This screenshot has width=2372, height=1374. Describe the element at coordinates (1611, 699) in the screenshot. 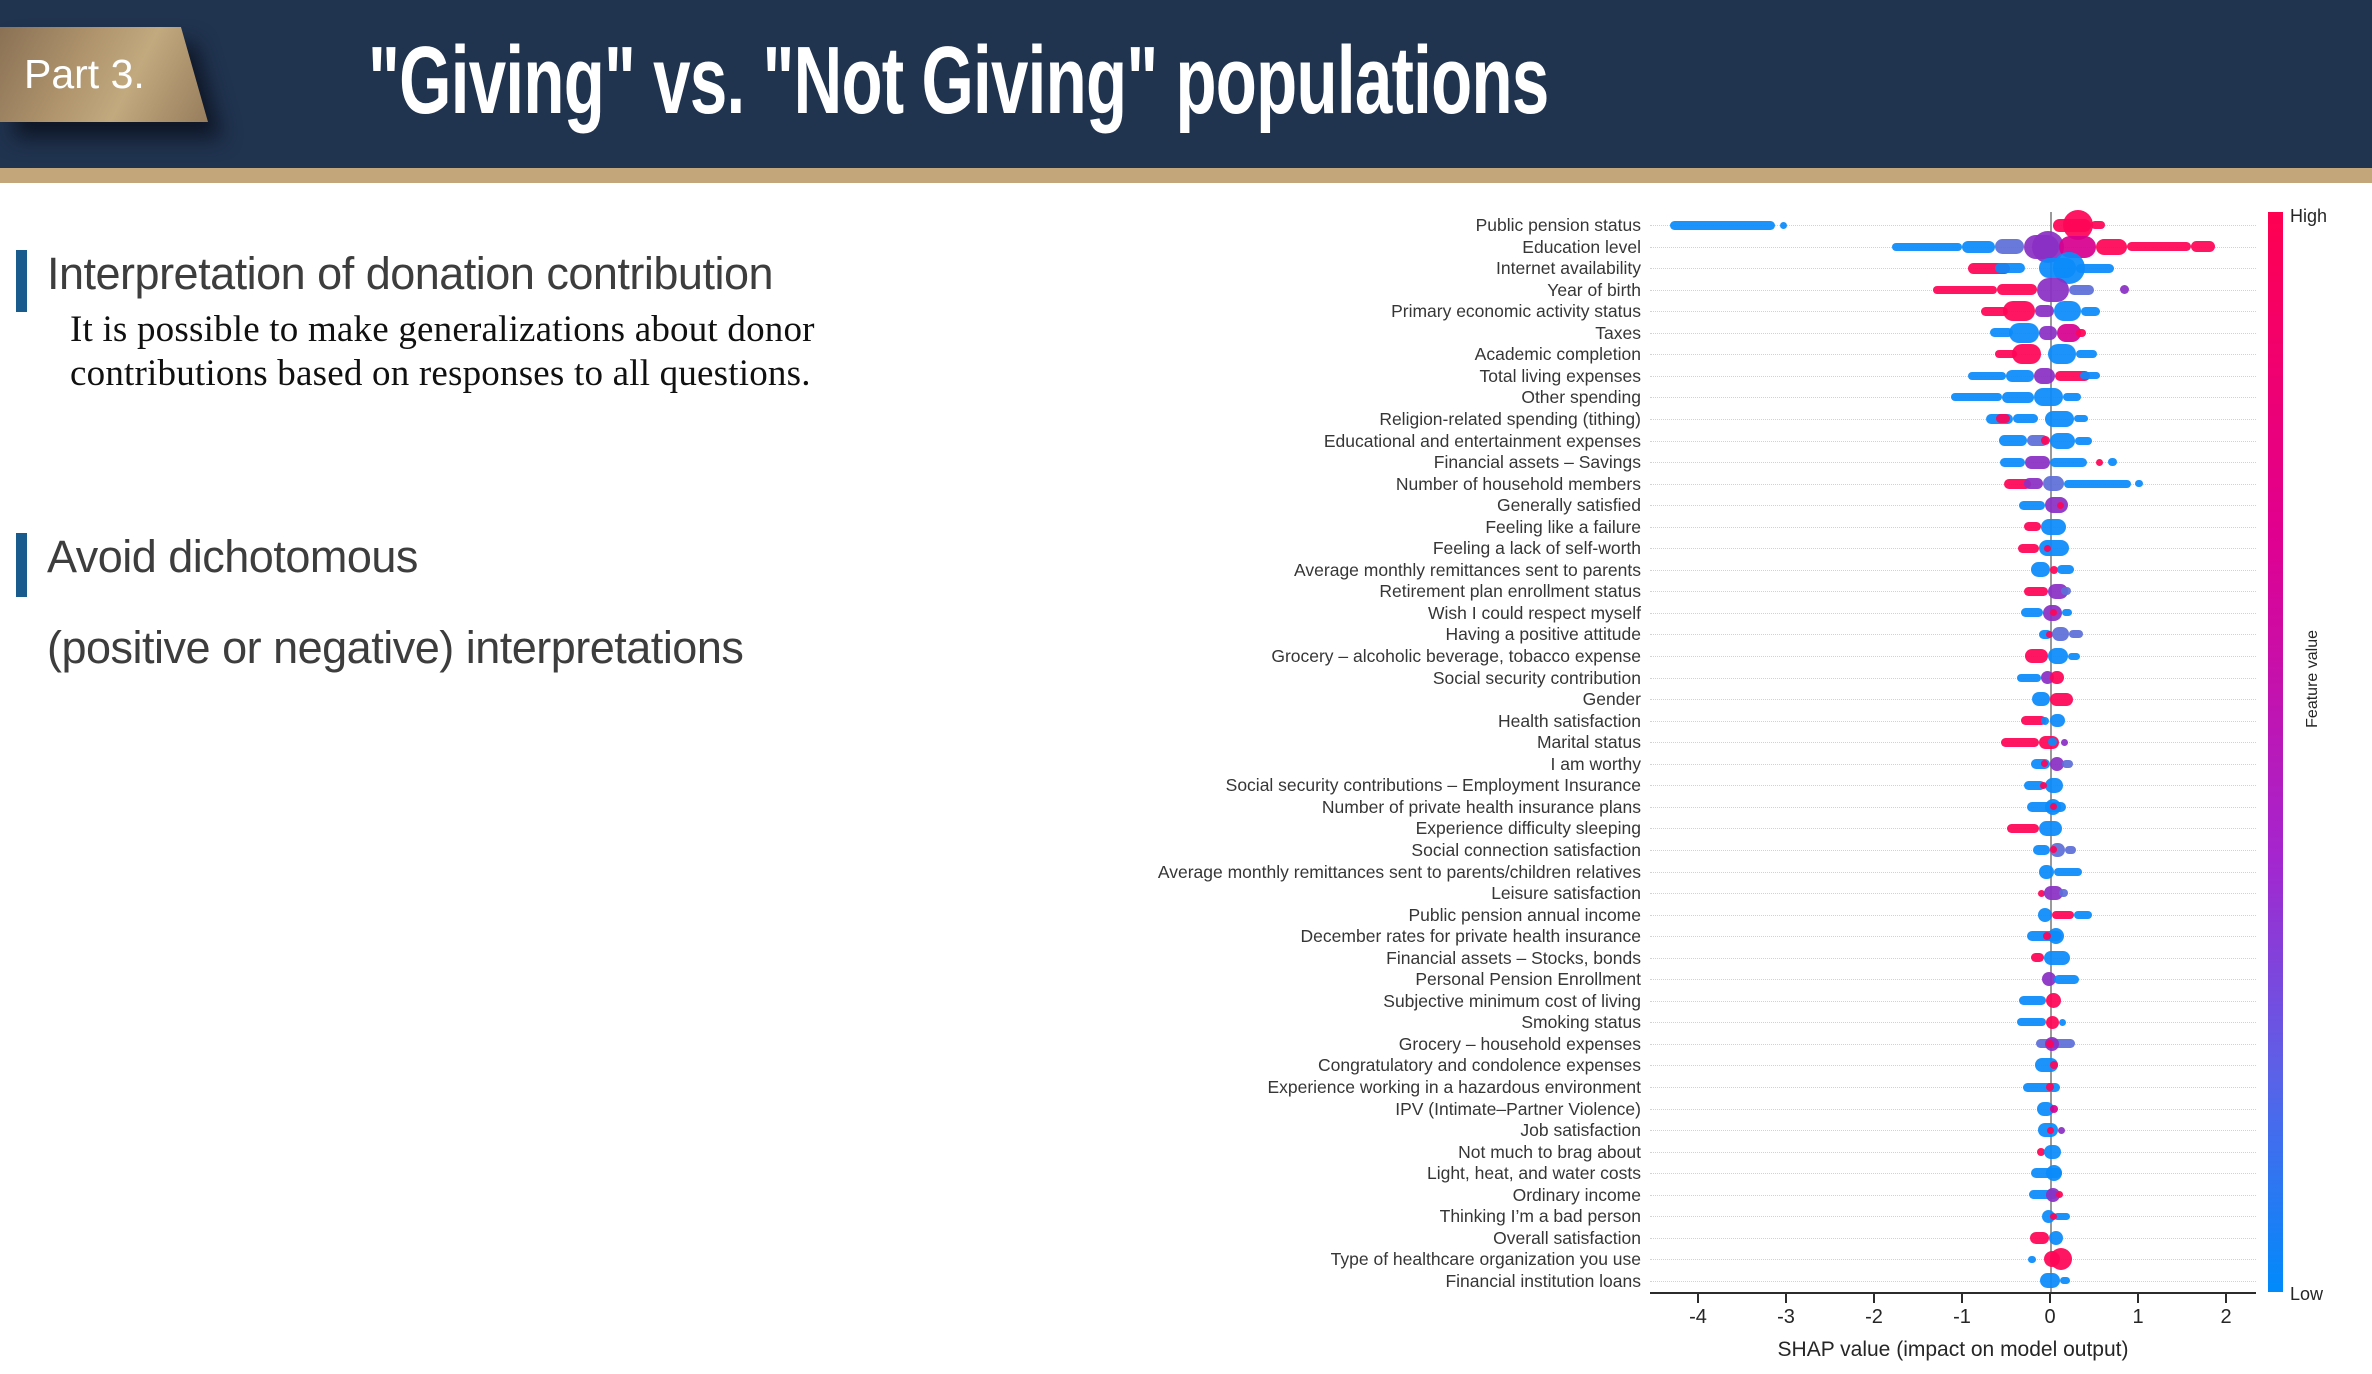

I see `feature-label: Gender` at that location.